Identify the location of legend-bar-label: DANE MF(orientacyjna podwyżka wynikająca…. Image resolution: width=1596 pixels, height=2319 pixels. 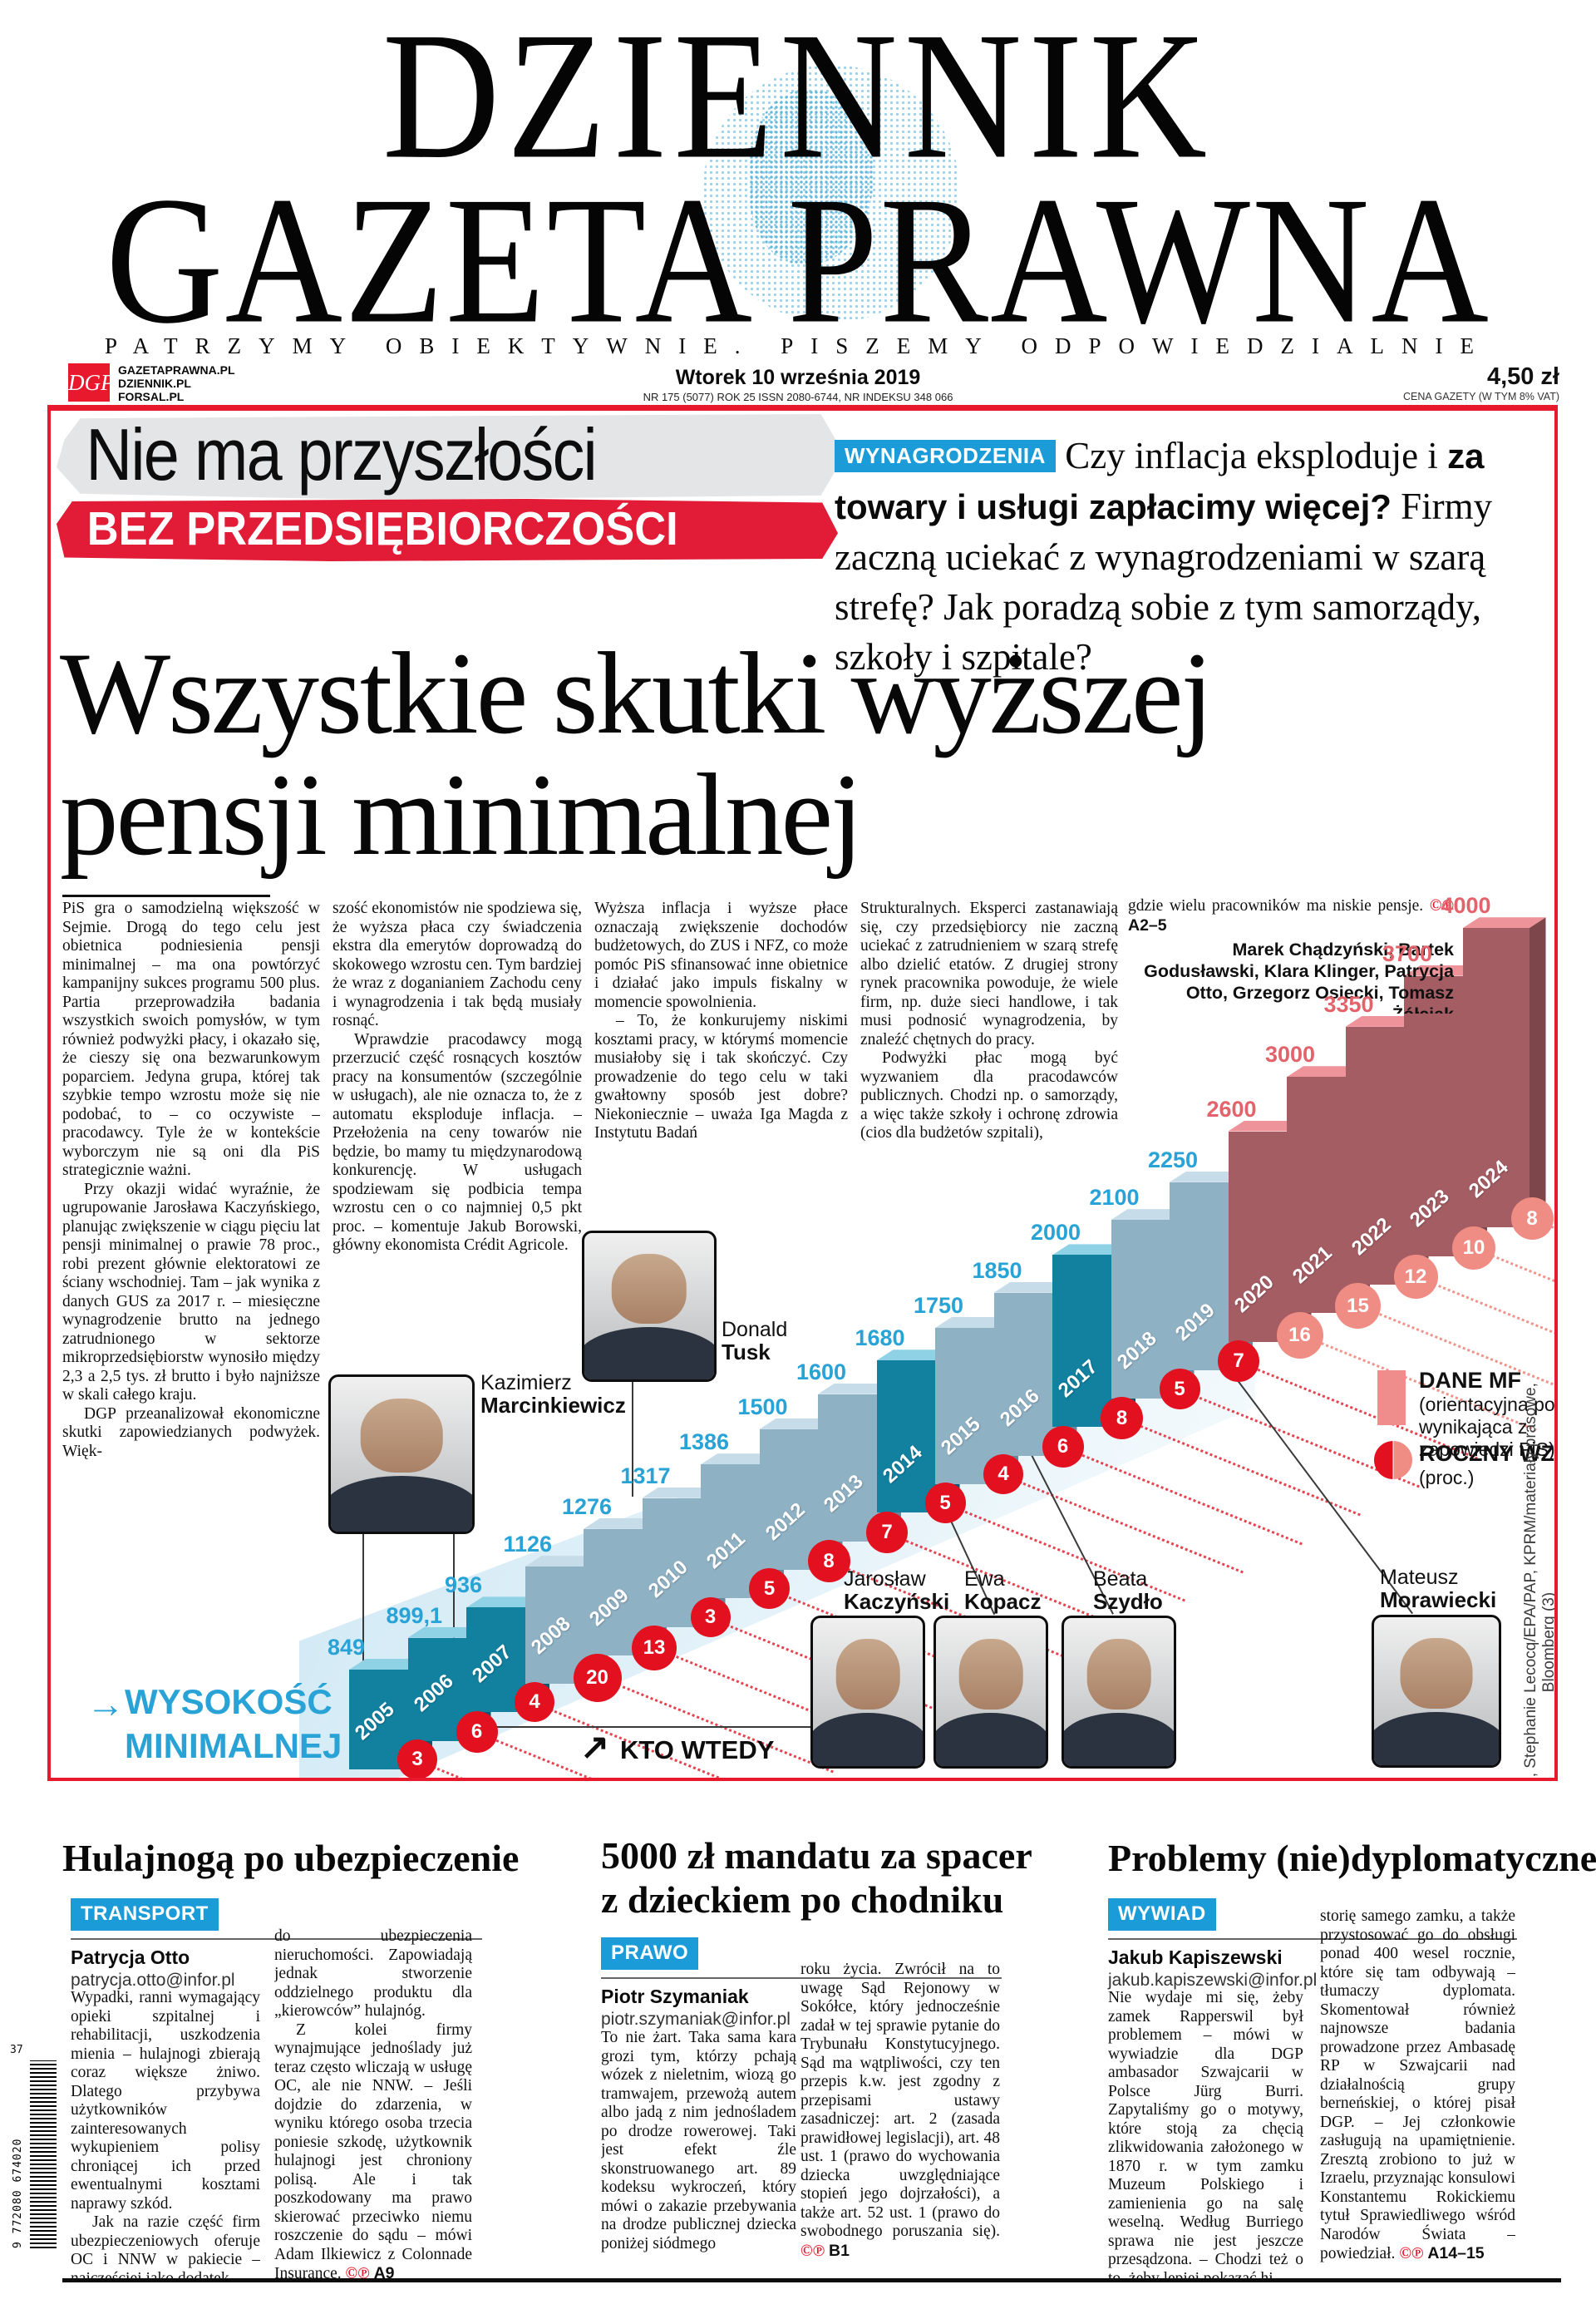
(1486, 1414).